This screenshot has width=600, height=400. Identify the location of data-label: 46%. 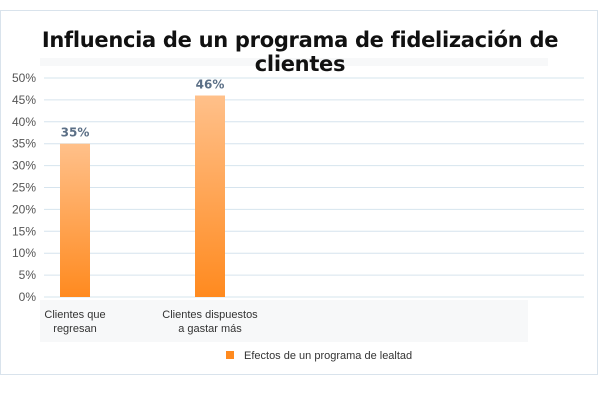
(210, 85).